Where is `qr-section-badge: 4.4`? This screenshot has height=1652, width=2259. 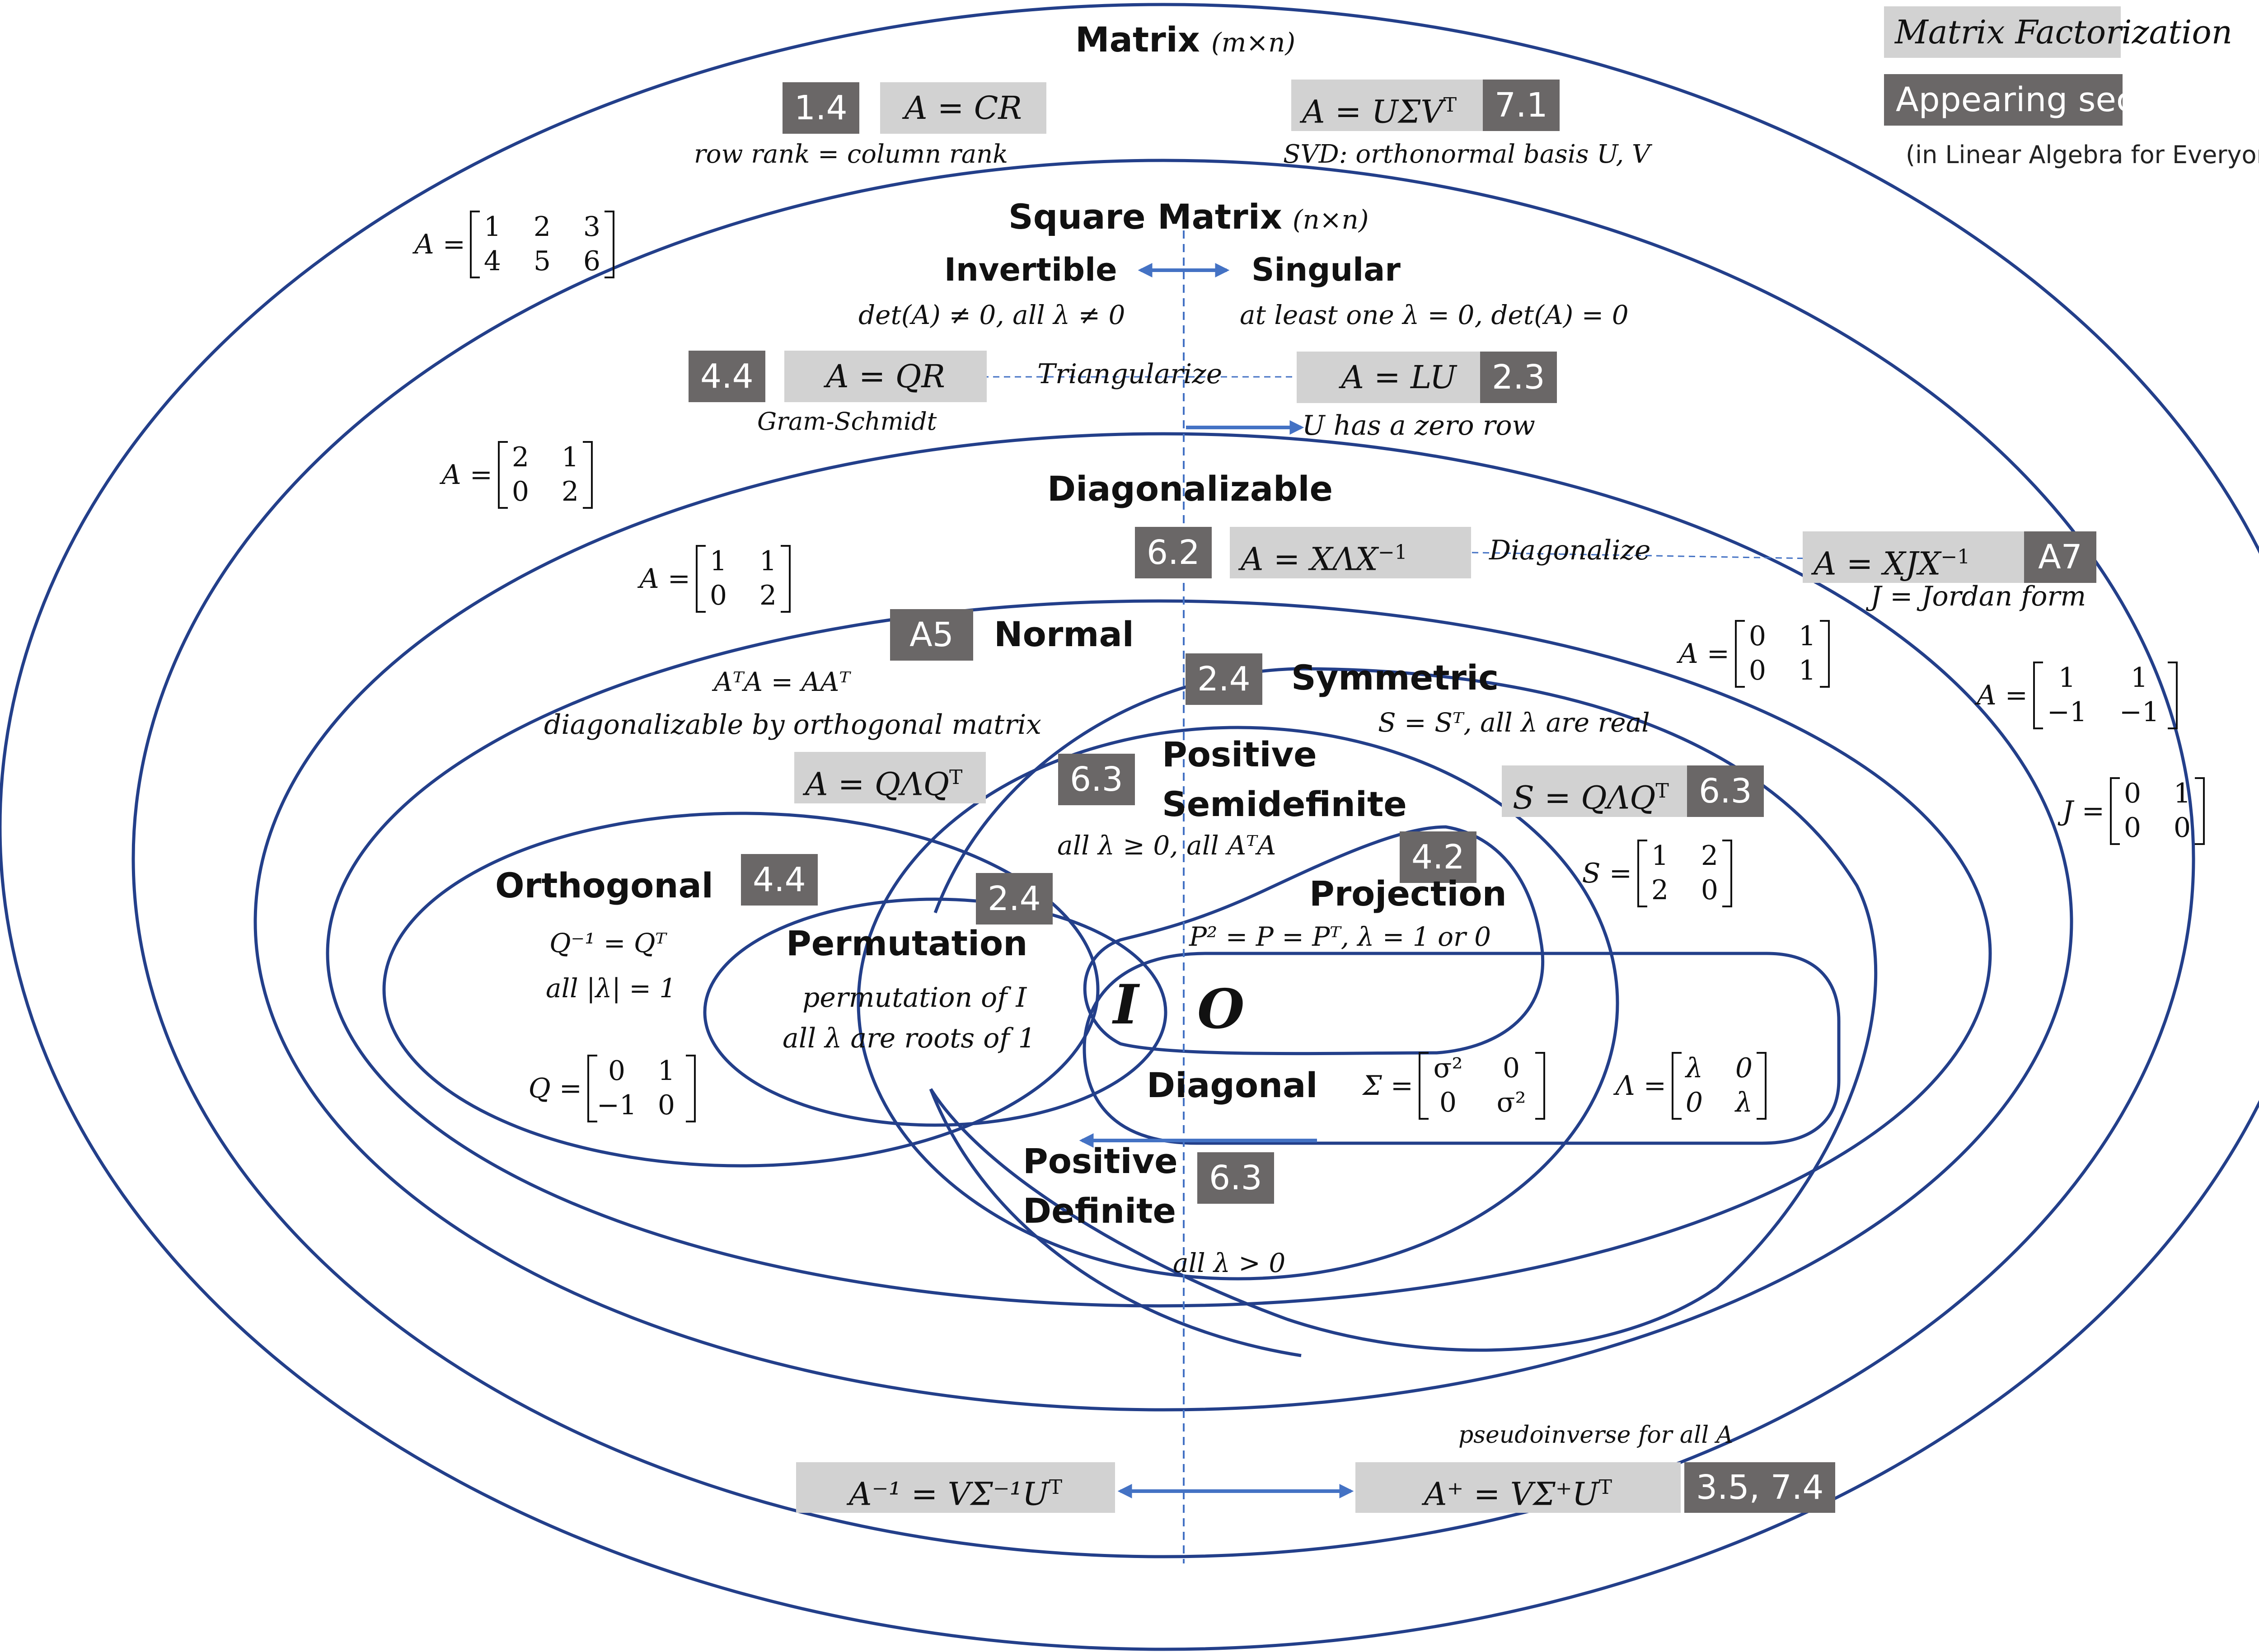
qr-section-badge: 4.4 is located at coordinates (727, 376).